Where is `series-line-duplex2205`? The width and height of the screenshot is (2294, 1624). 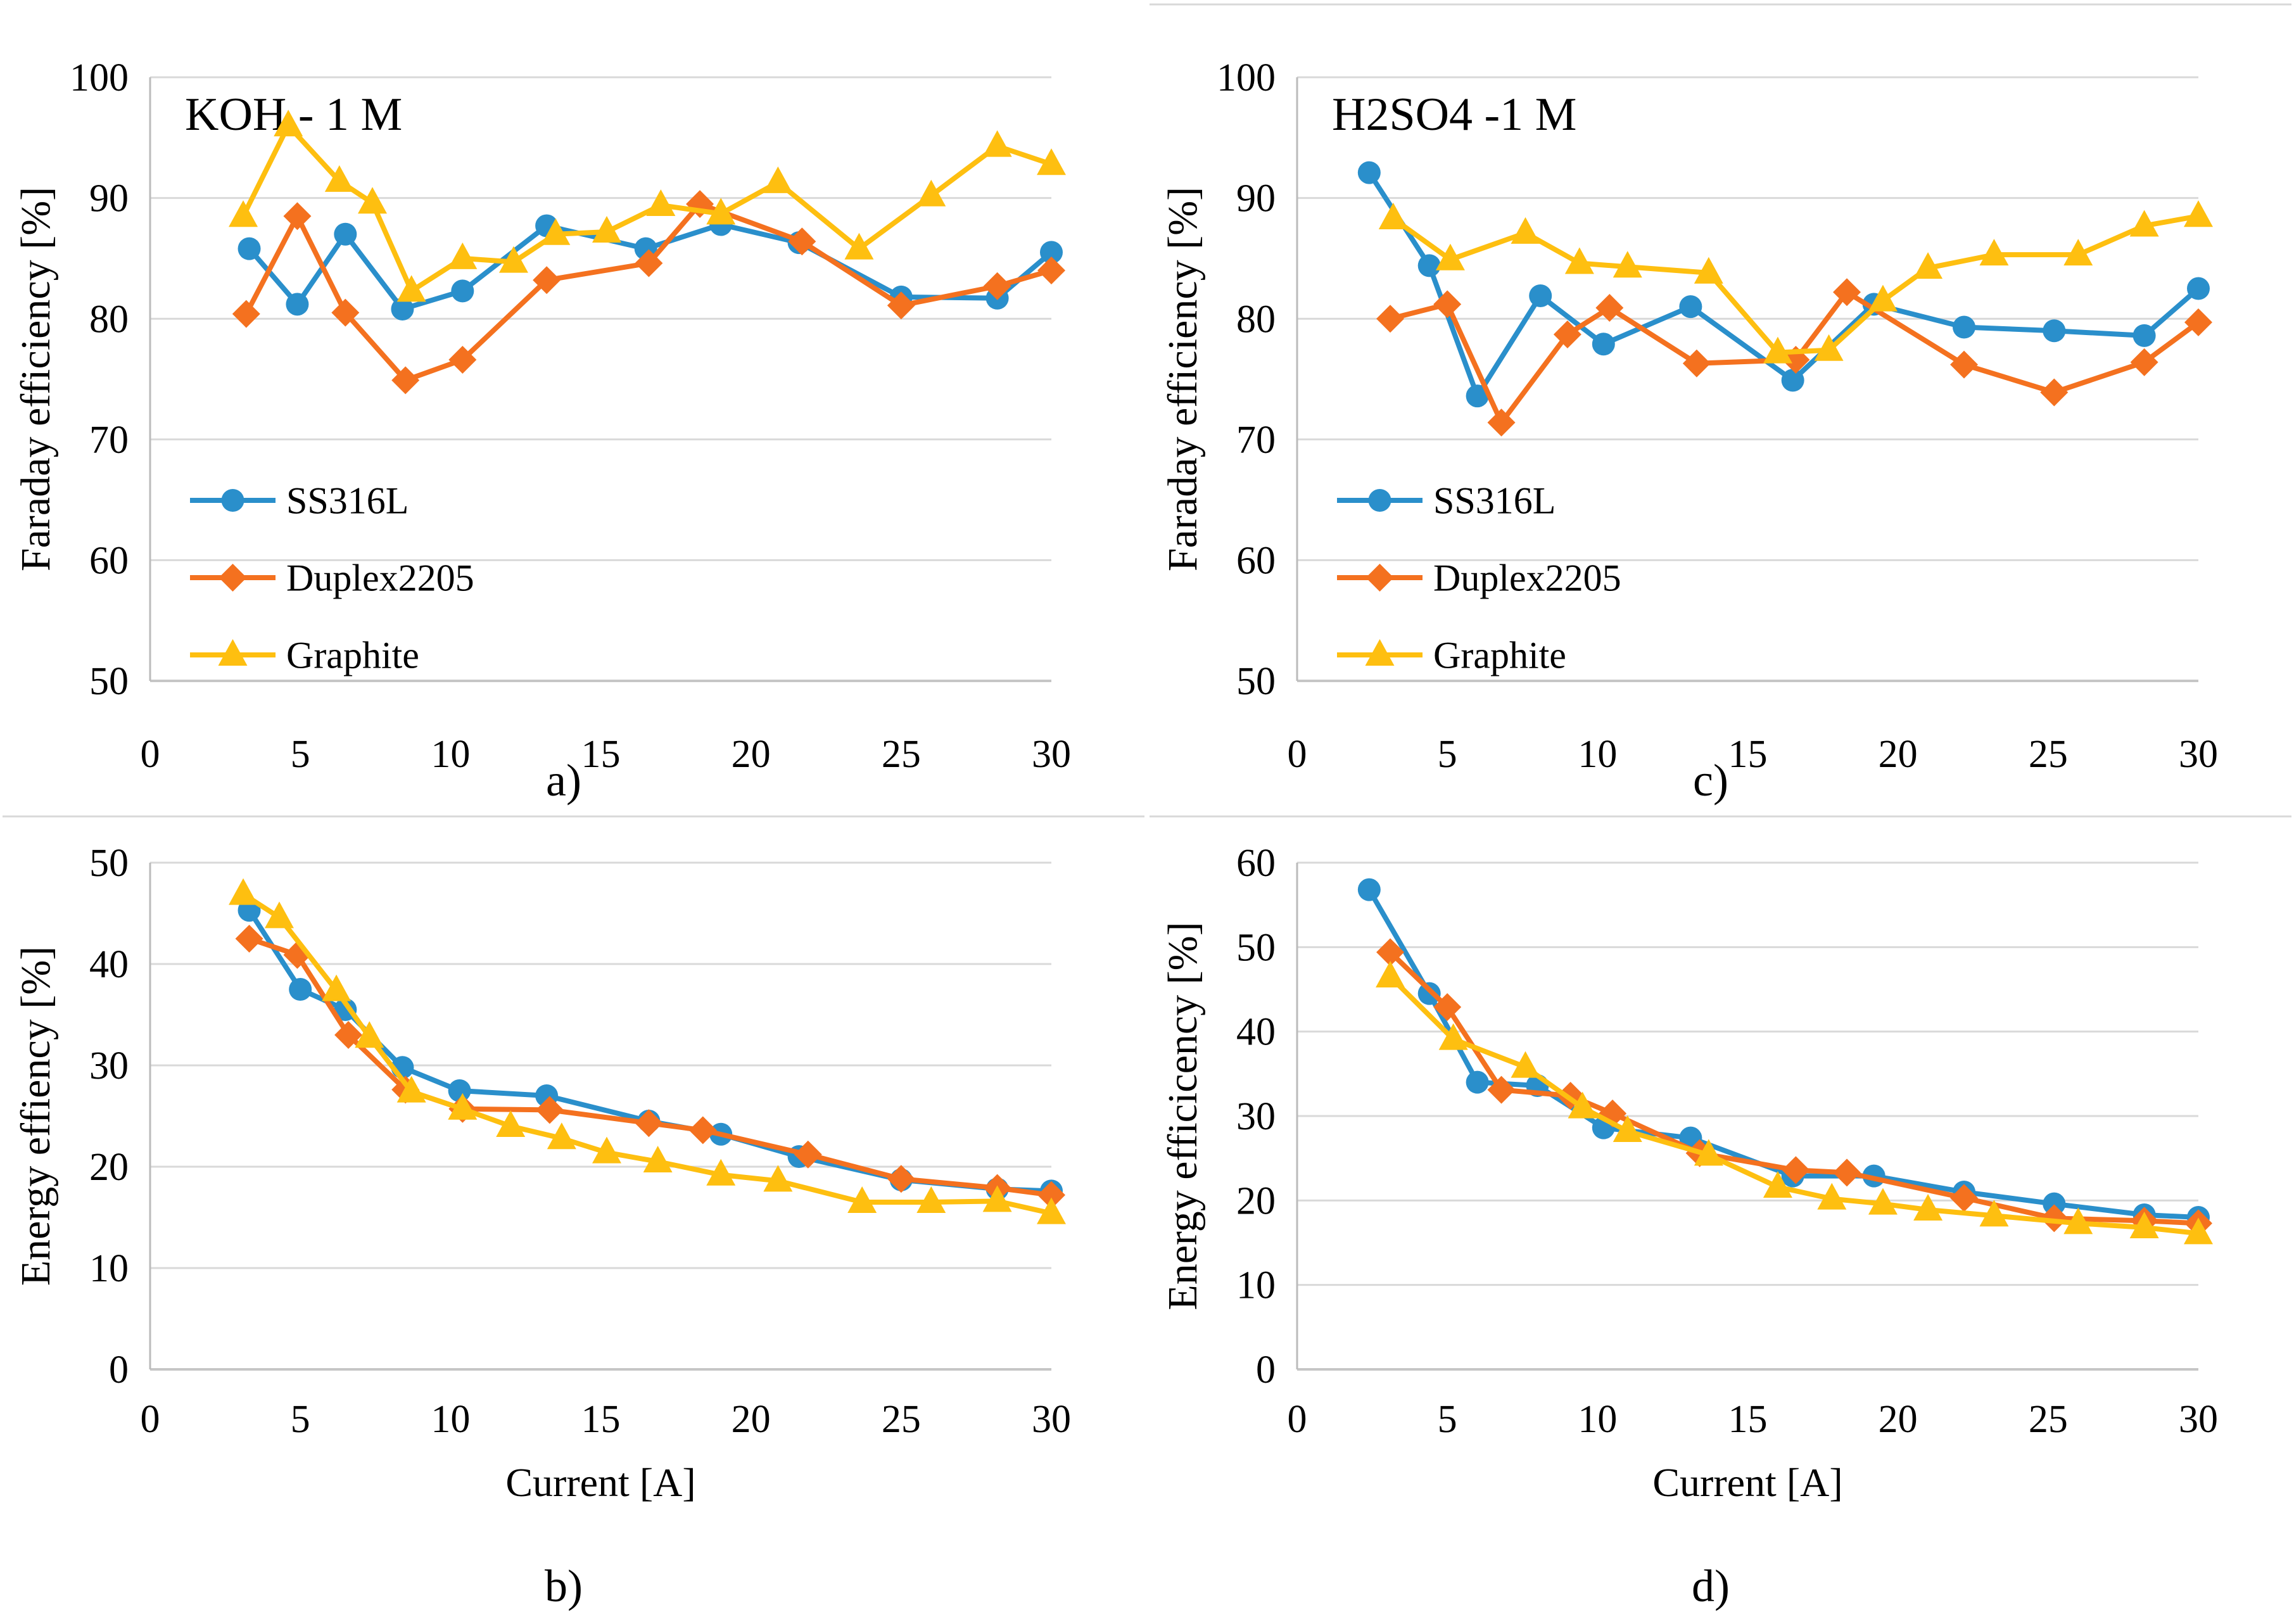
series-line-duplex2205 is located at coordinates (1794, 357).